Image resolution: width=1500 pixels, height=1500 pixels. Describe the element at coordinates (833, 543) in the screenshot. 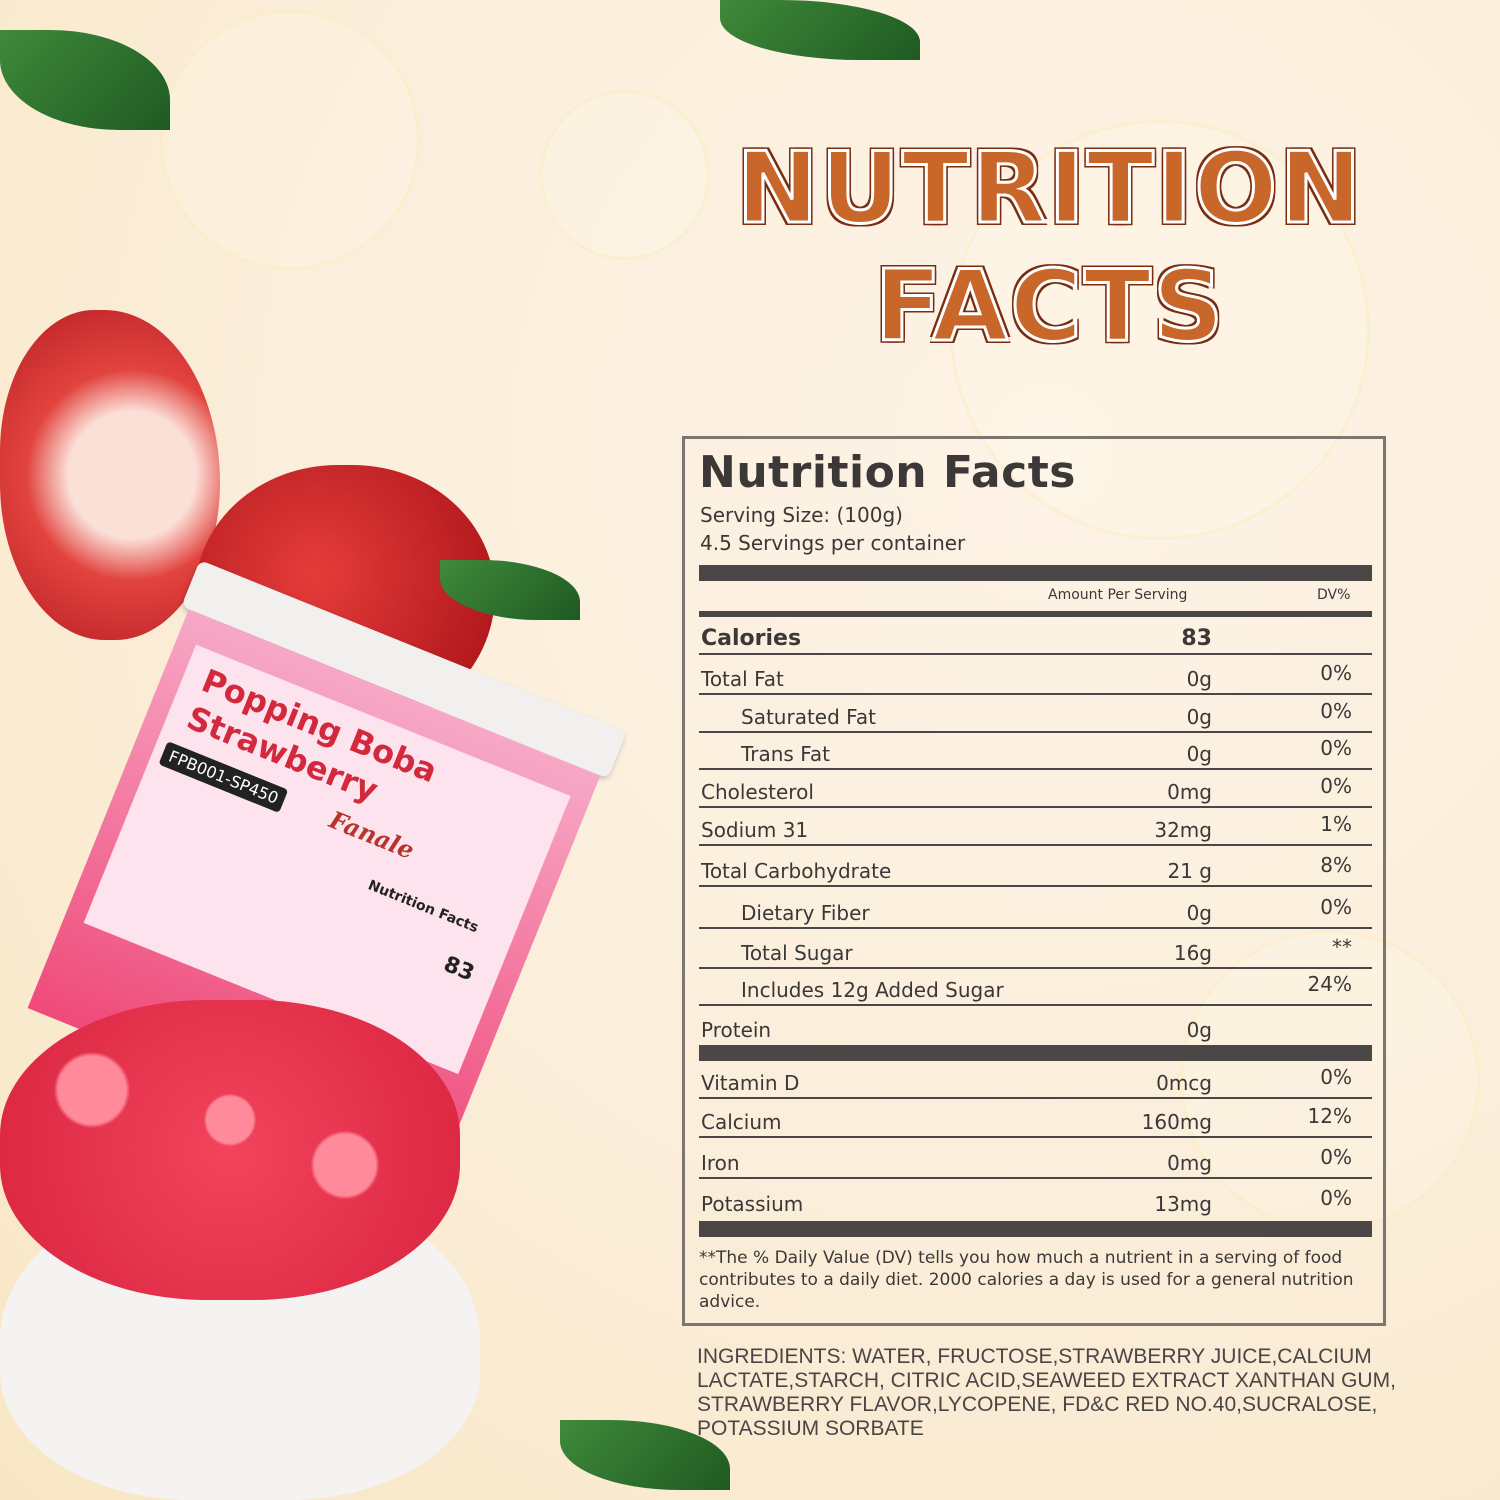

I see `servings-per-container: 4.5 Servings per container` at that location.